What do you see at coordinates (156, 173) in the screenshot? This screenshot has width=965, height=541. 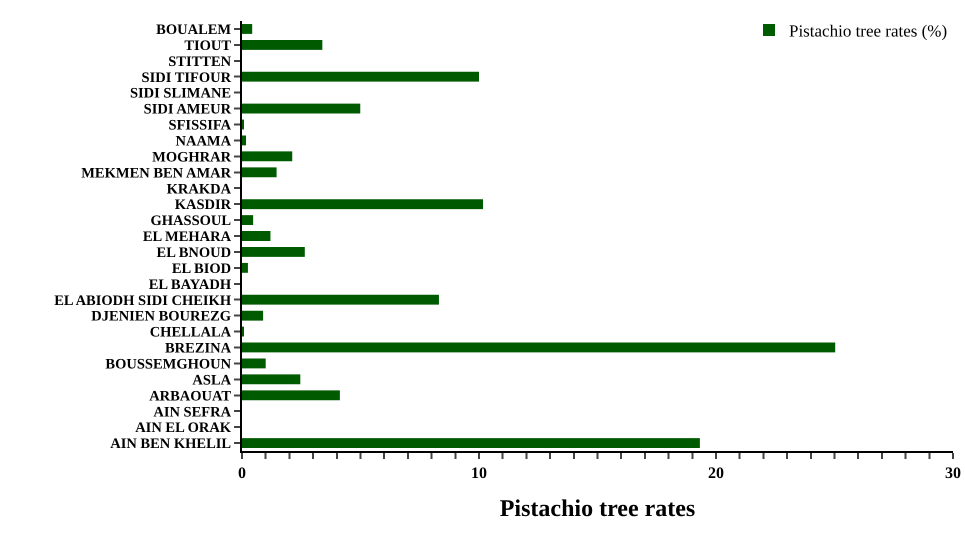 I see `y-tick-label: MEKMEN BEN AMAR` at bounding box center [156, 173].